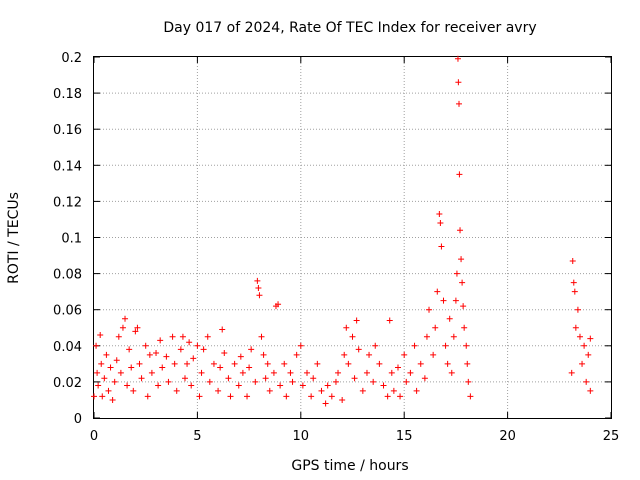 The width and height of the screenshot is (640, 480). What do you see at coordinates (611, 436) in the screenshot?
I see `x-tick-label: 25` at bounding box center [611, 436].